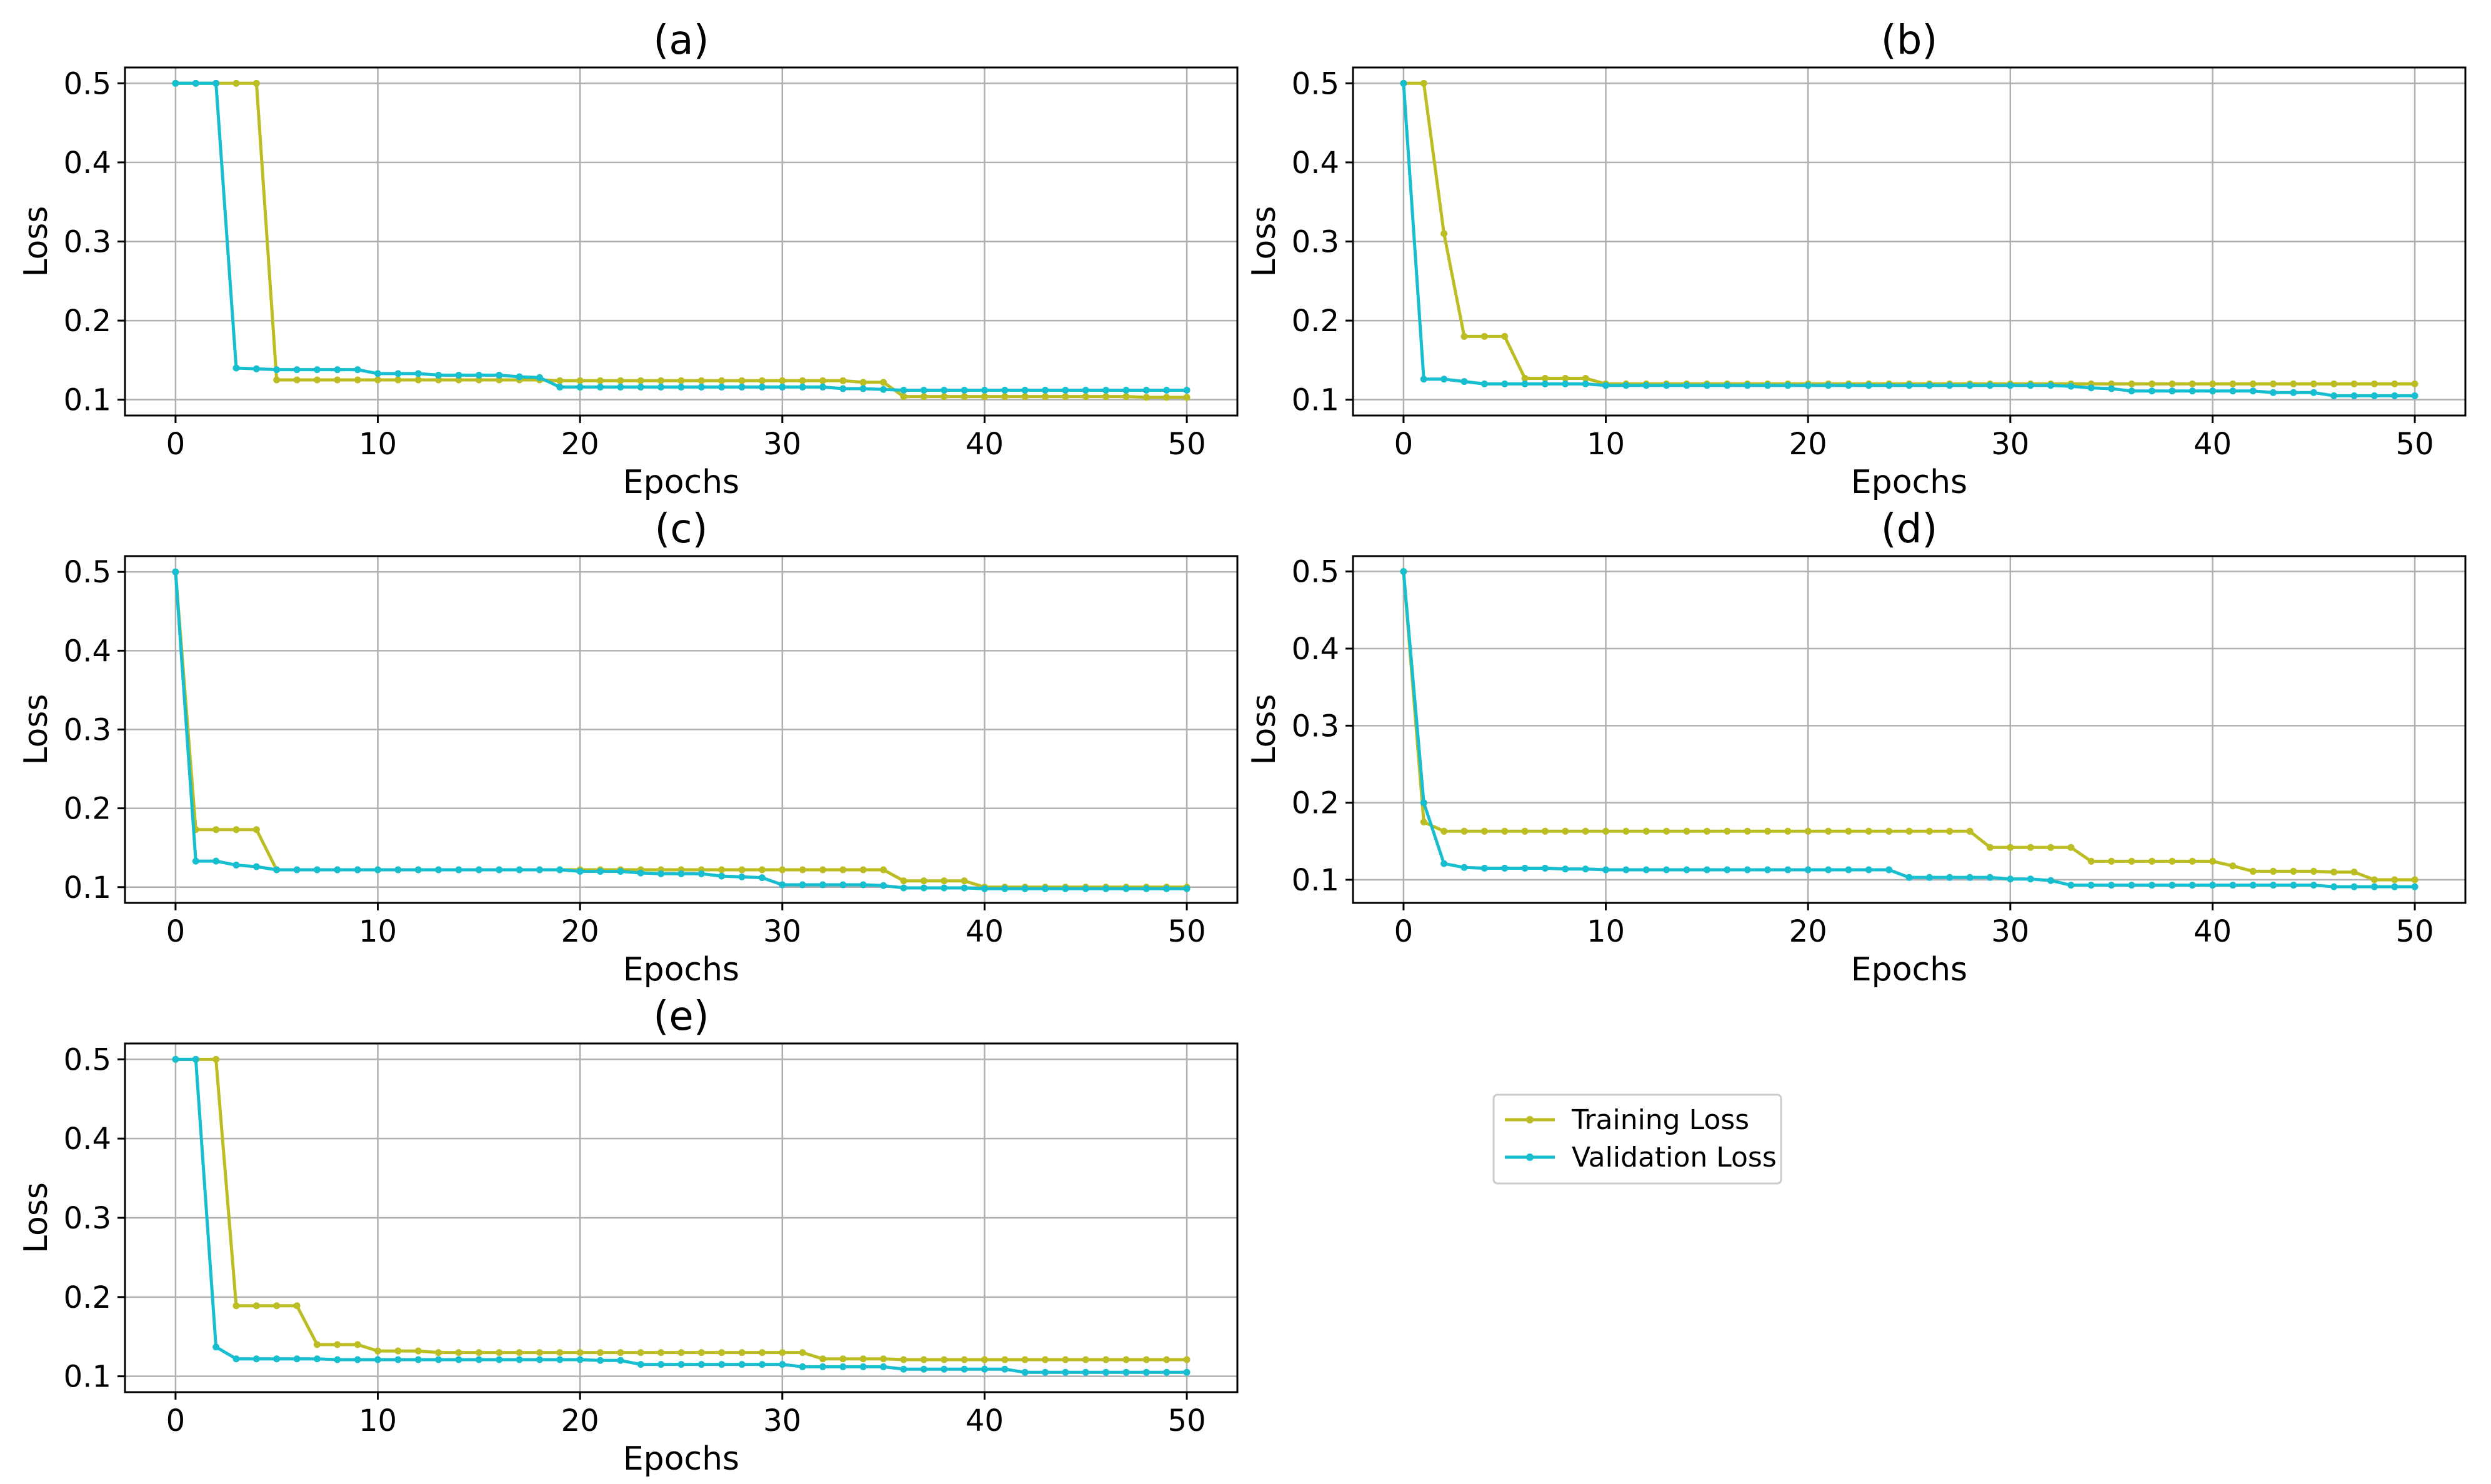 This screenshot has height=1484, width=2491. I want to click on y-tick-label: 0.5, so click(87, 1059).